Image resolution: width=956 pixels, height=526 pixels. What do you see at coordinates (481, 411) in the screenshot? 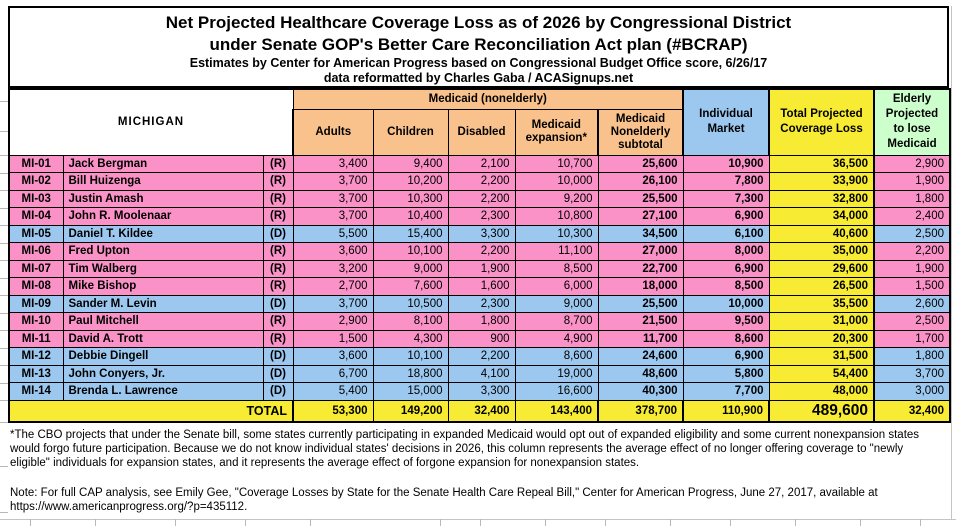
I see `total-disabled: 32,400` at bounding box center [481, 411].